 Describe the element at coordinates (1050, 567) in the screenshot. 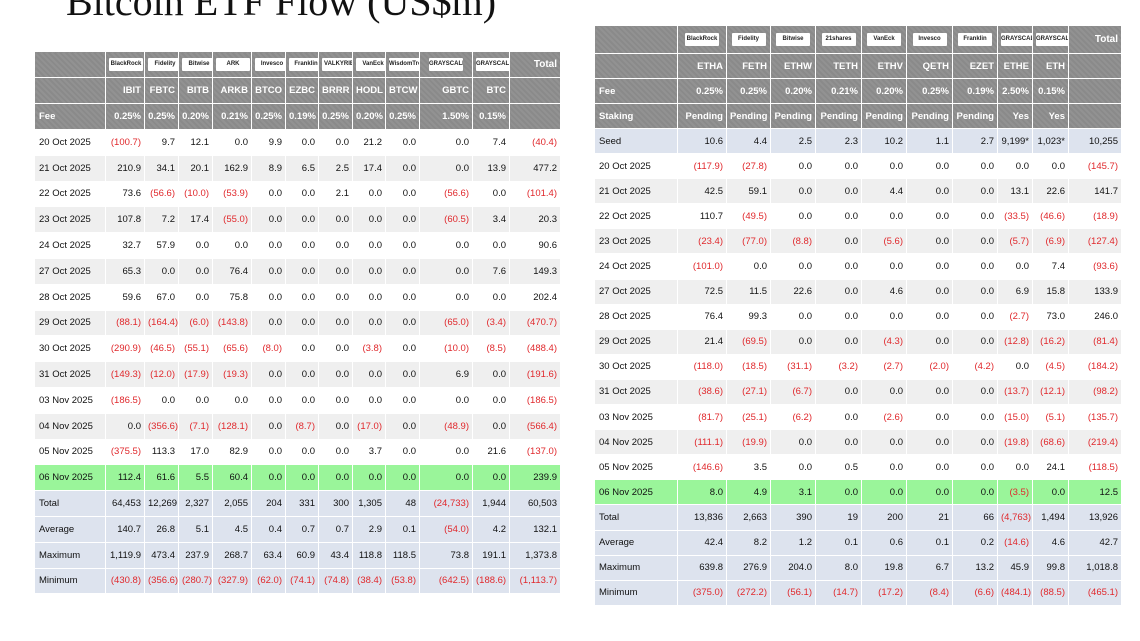

I see `summary-value: 99.8` at that location.